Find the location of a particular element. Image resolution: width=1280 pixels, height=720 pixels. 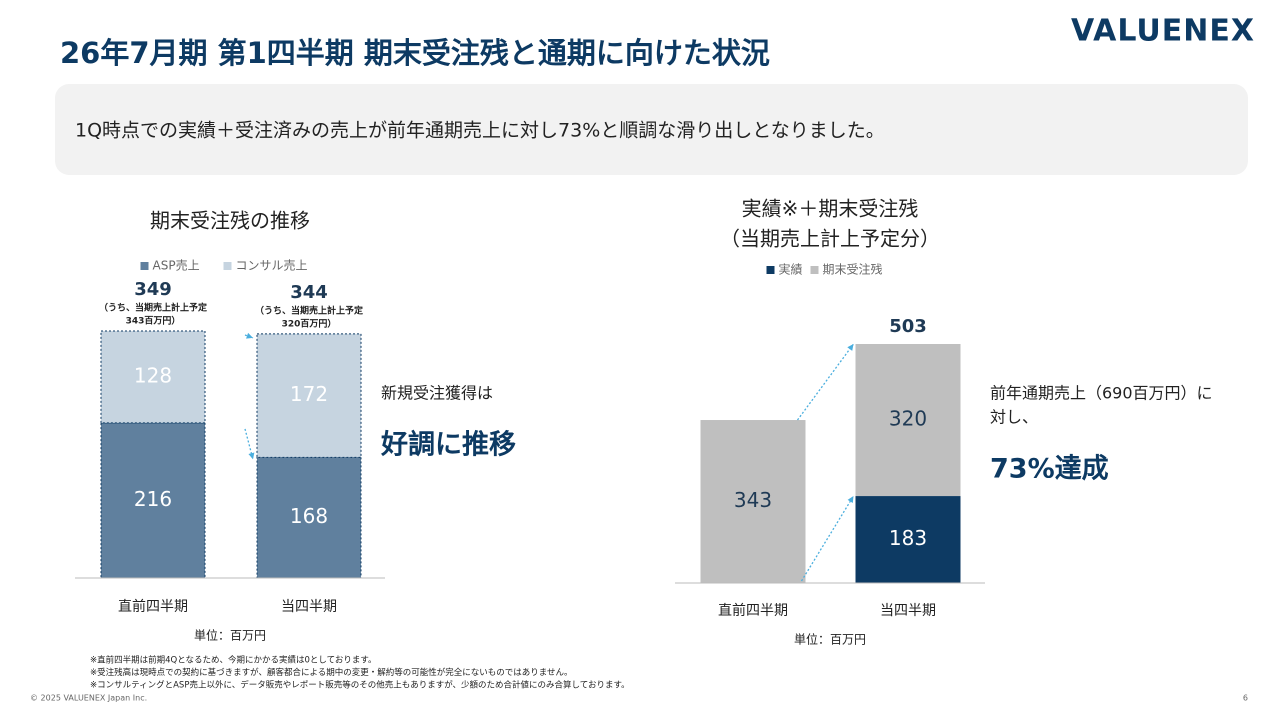

legend-label: ASP売上 is located at coordinates (176, 265).